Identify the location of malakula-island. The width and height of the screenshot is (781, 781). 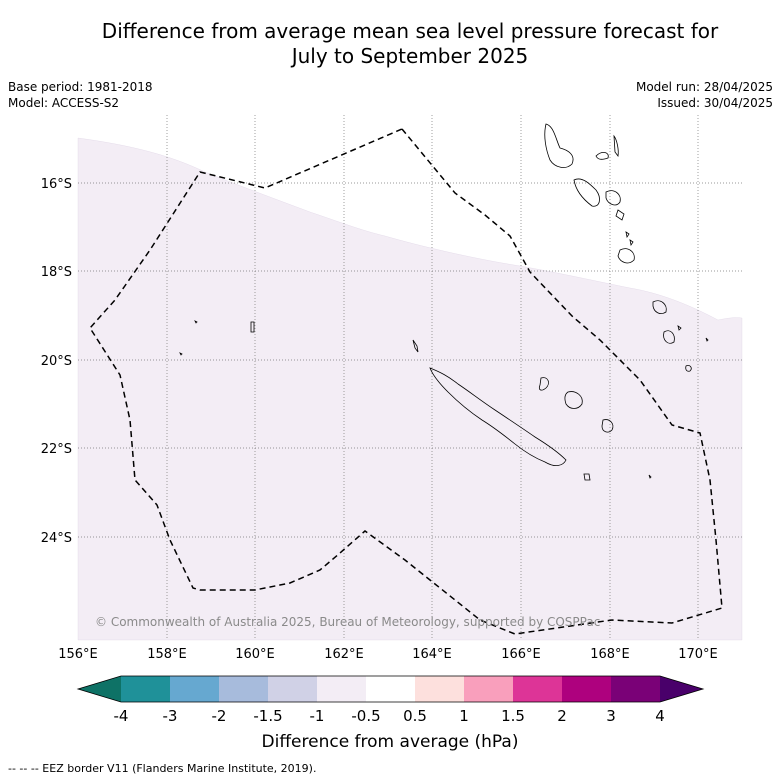
(586, 192).